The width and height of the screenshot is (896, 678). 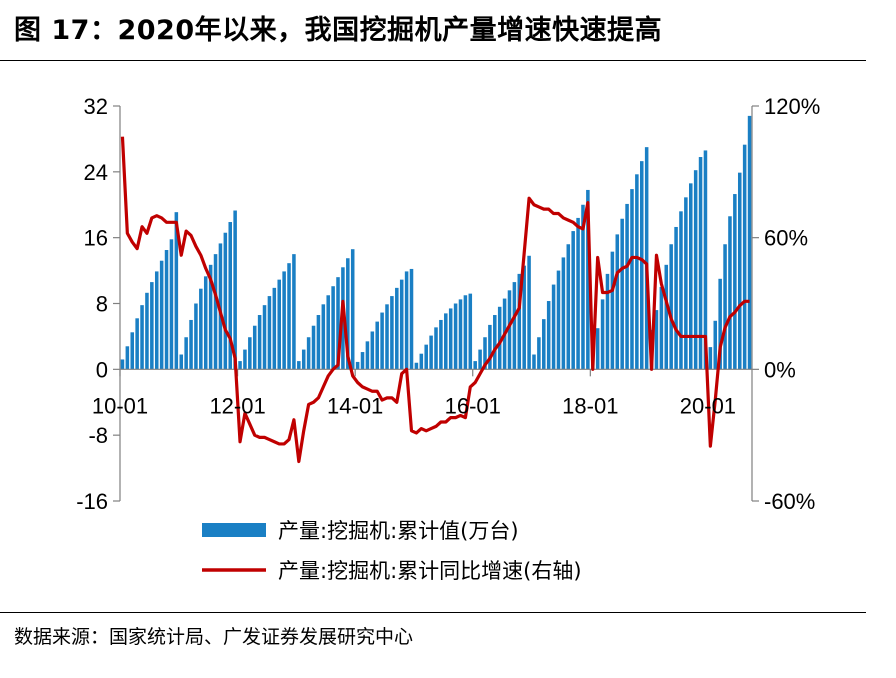 I want to click on footer-divider, so click(x=433, y=612).